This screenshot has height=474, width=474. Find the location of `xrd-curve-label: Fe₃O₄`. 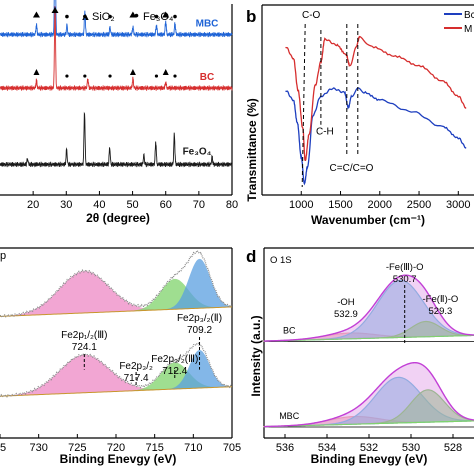

xrd-curve-label: Fe₃O₄ is located at coordinates (197, 151).